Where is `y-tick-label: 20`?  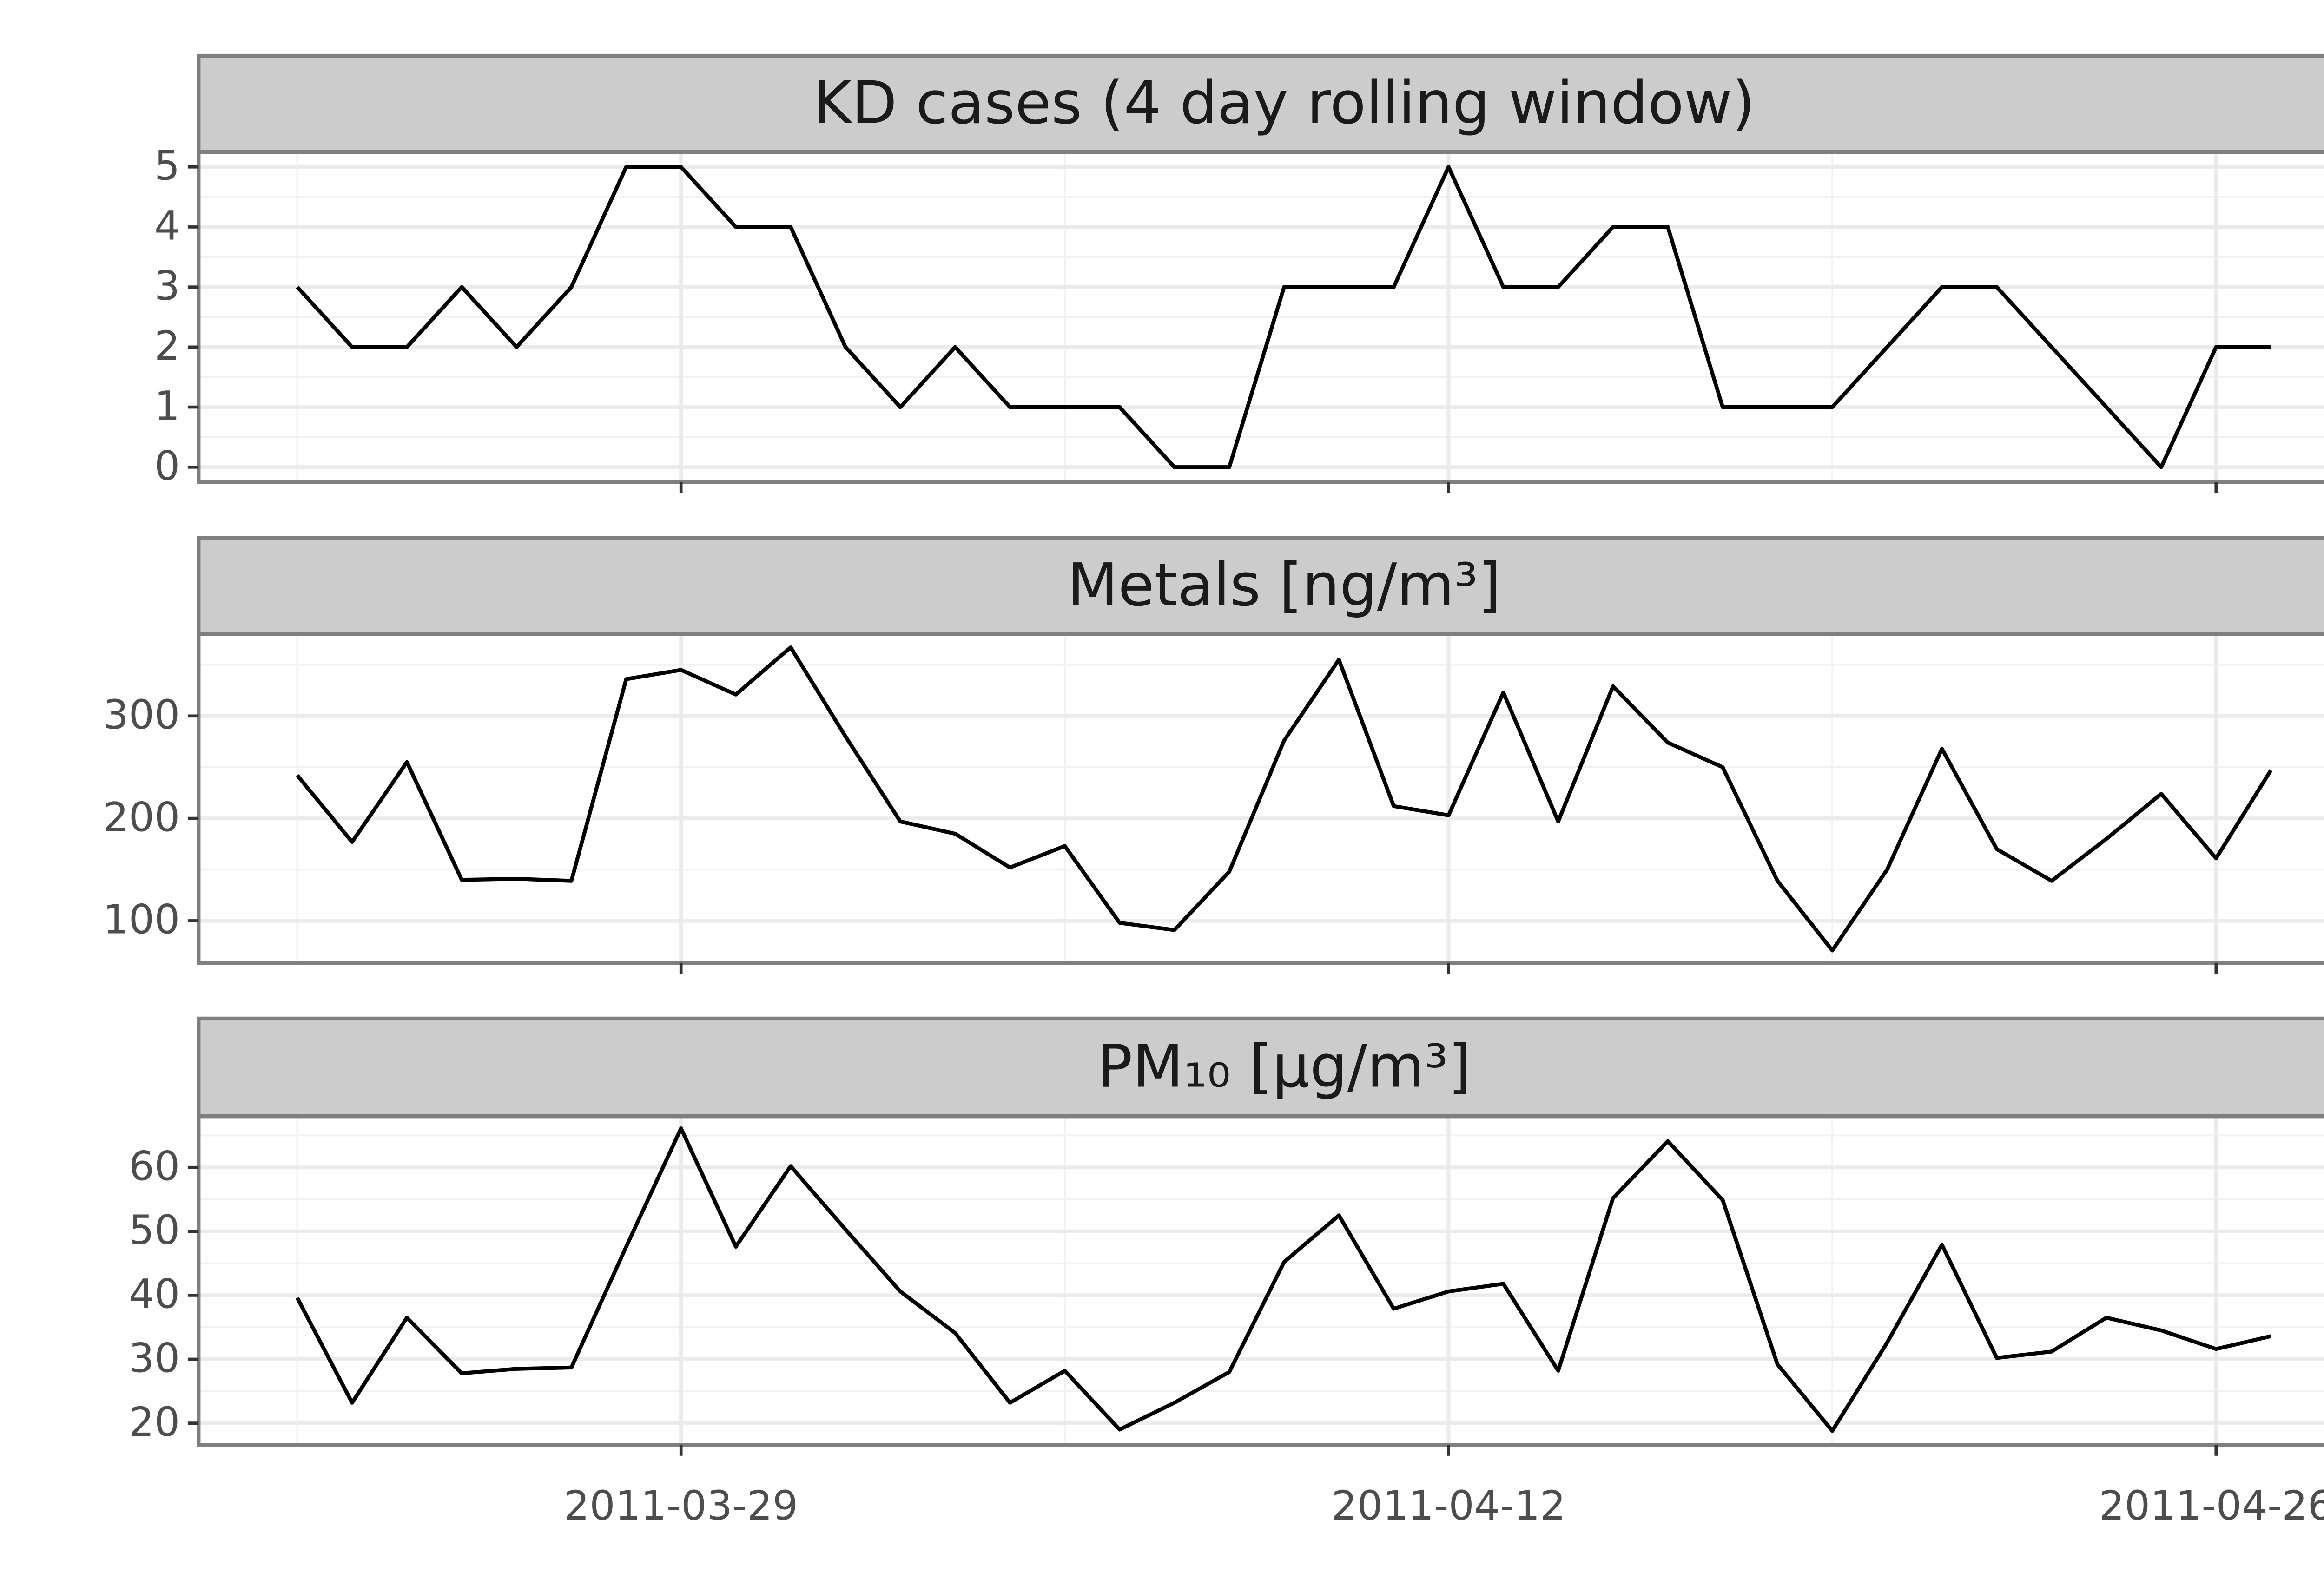 y-tick-label: 20 is located at coordinates (154, 1423).